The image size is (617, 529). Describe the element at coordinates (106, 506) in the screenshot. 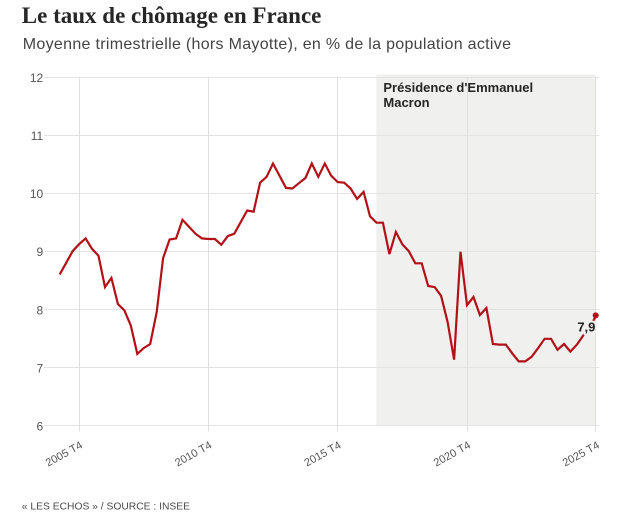

I see `svg-text: « LES ECHOS » / SOURCE : INSEE` at that location.